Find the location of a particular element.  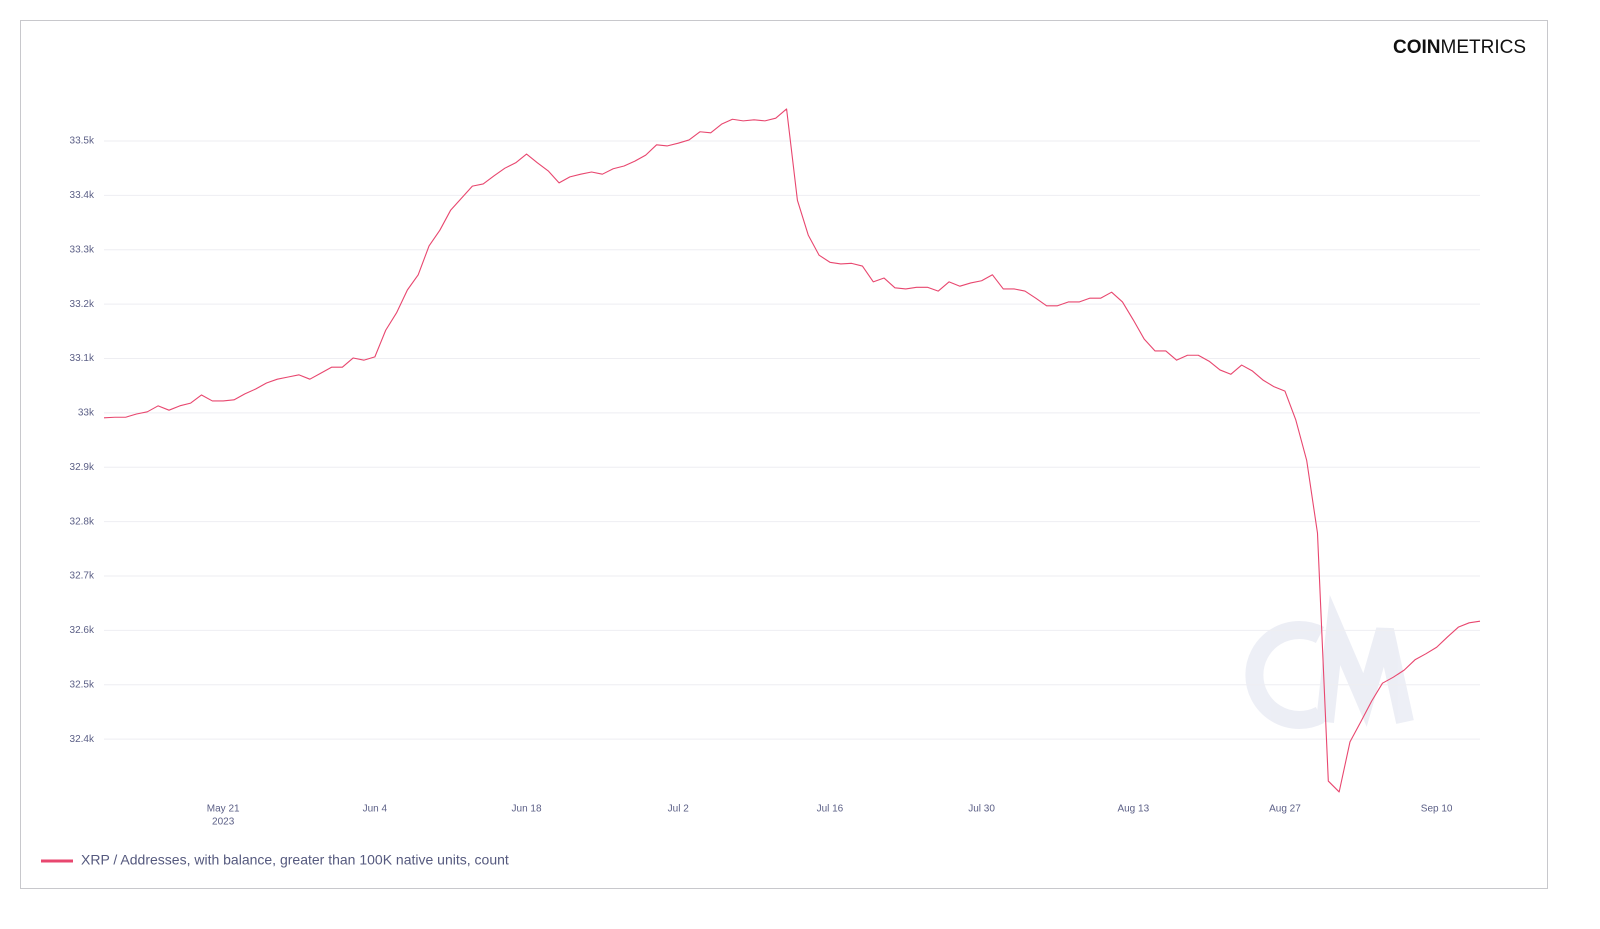

y-tick-label: 32.4k is located at coordinates (82, 739).